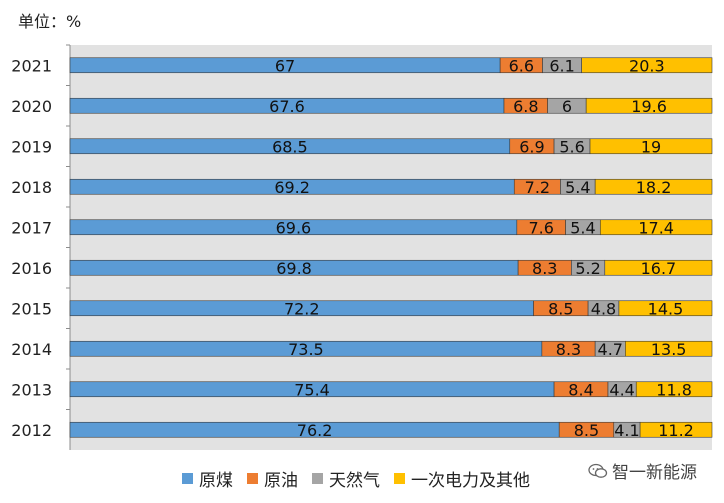 The width and height of the screenshot is (724, 503). I want to click on data-label-crude-oil-2017: 7.6, so click(541, 227).